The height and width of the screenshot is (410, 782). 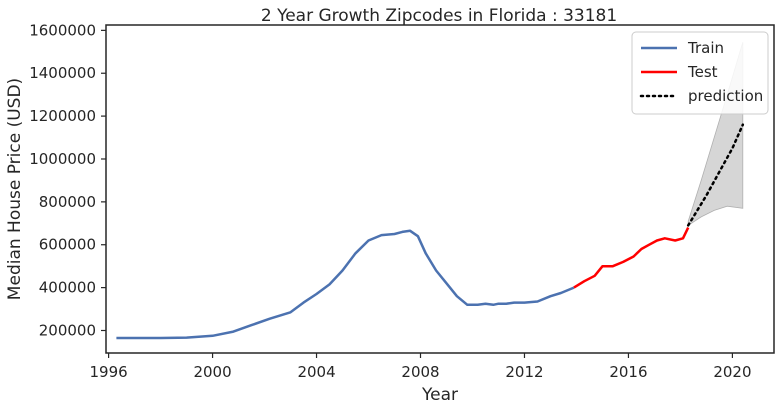 I want to click on legend: Train Test prediction, so click(x=700, y=73).